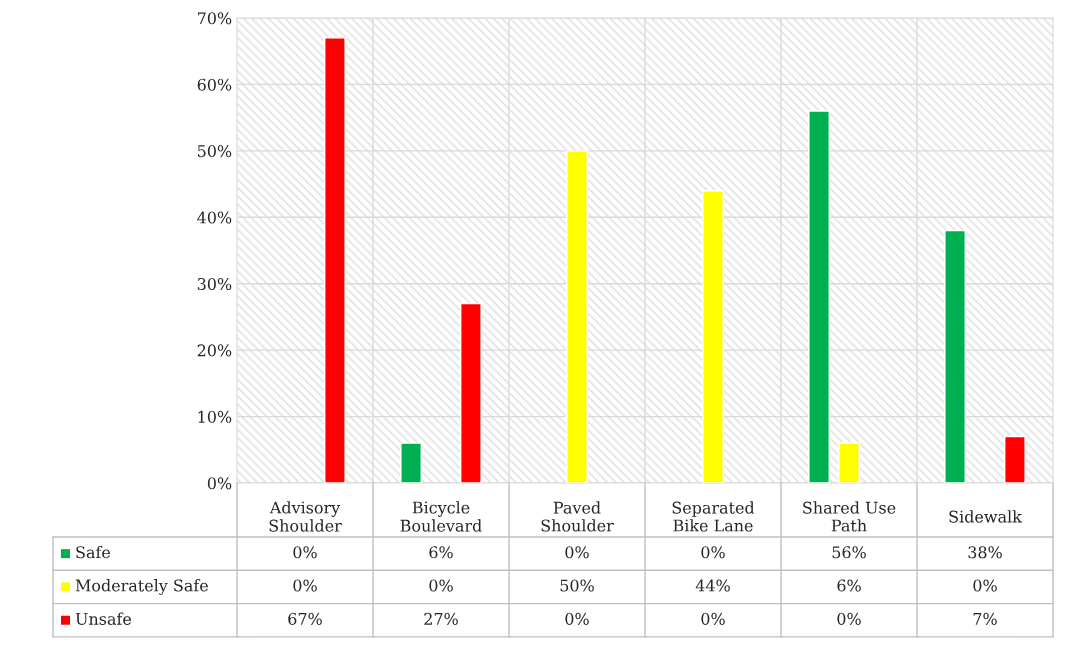  I want to click on legend-label: Moderately Safe, so click(141, 587).